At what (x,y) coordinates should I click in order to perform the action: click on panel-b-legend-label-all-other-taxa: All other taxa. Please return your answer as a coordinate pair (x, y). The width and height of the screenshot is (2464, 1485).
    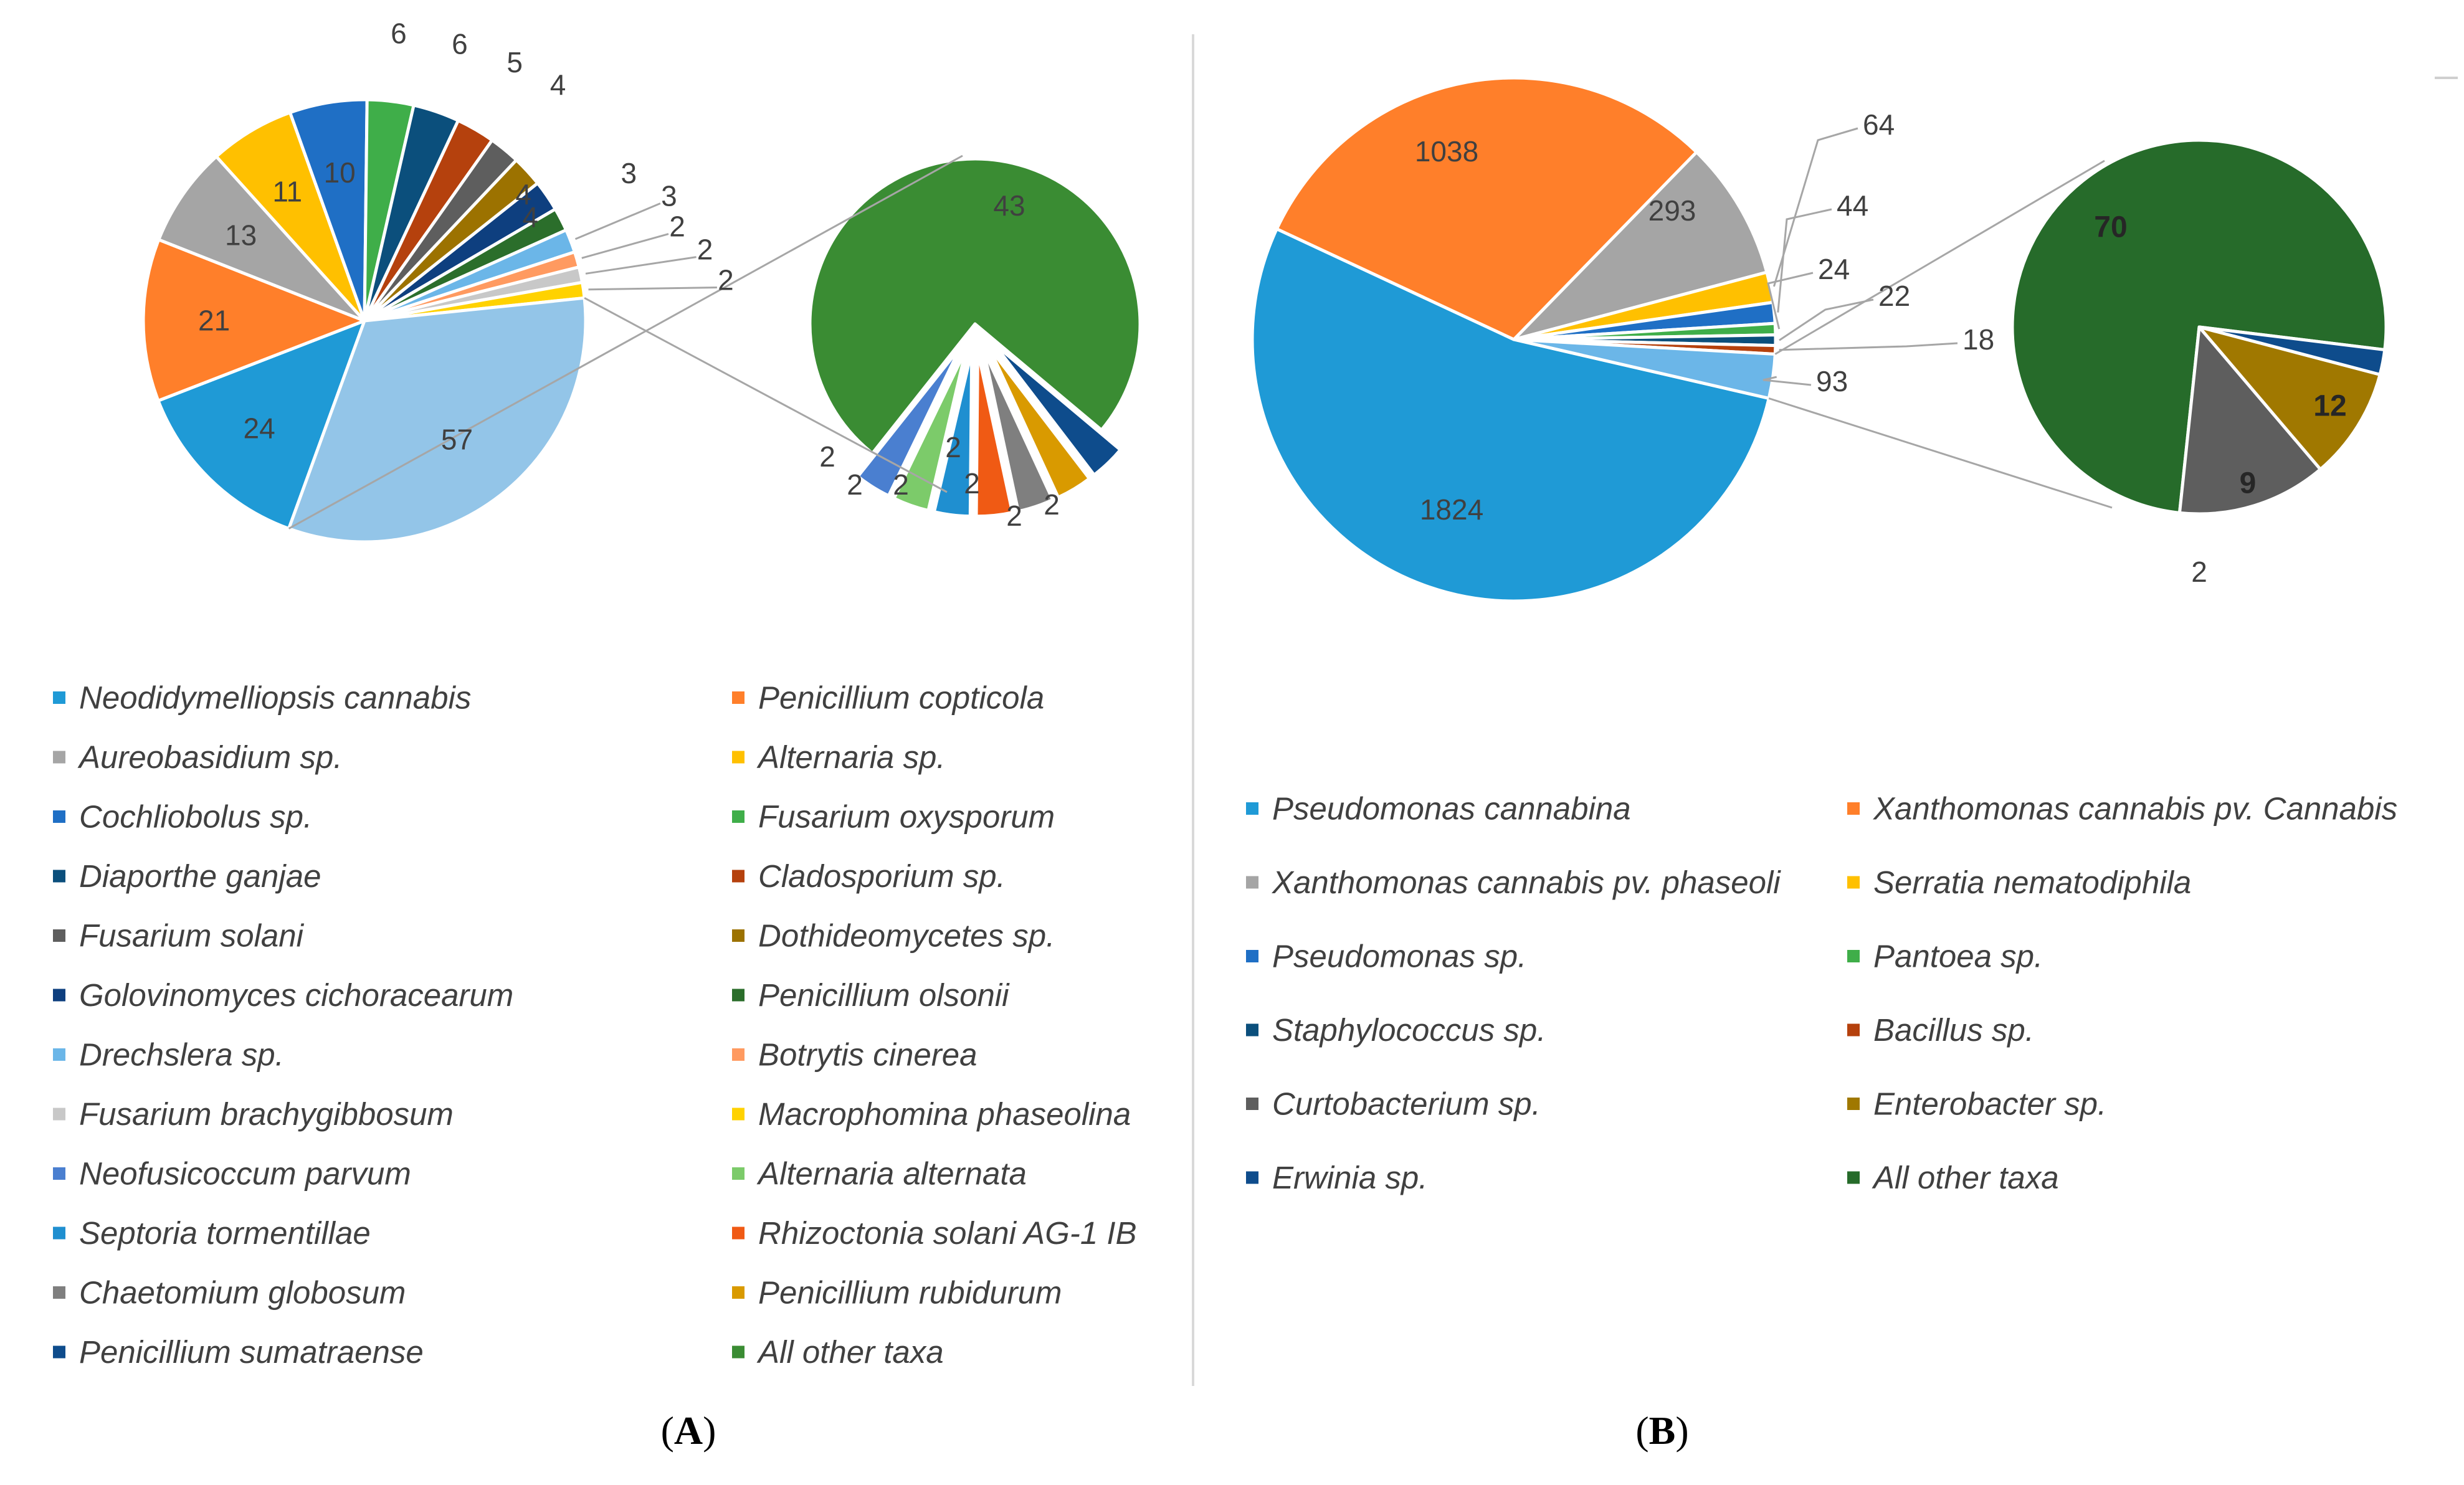
    Looking at the image, I should click on (1965, 1177).